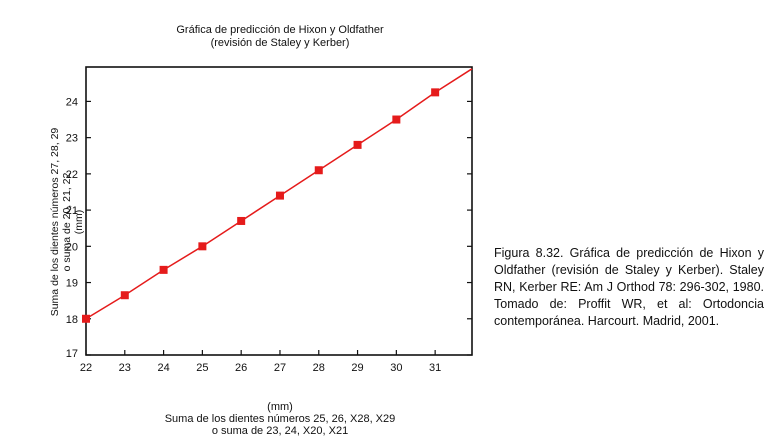  What do you see at coordinates (72, 354) in the screenshot?
I see `y-tick-label: 17` at bounding box center [72, 354].